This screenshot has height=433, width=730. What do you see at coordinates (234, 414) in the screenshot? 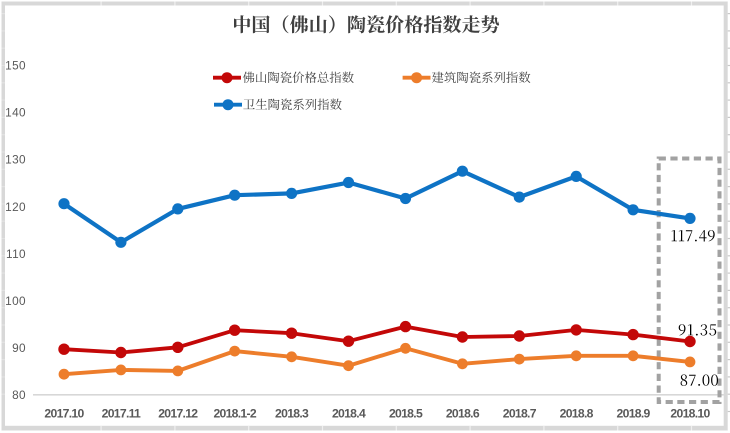
I see `svg-text: 2018.1-2` at bounding box center [234, 414].